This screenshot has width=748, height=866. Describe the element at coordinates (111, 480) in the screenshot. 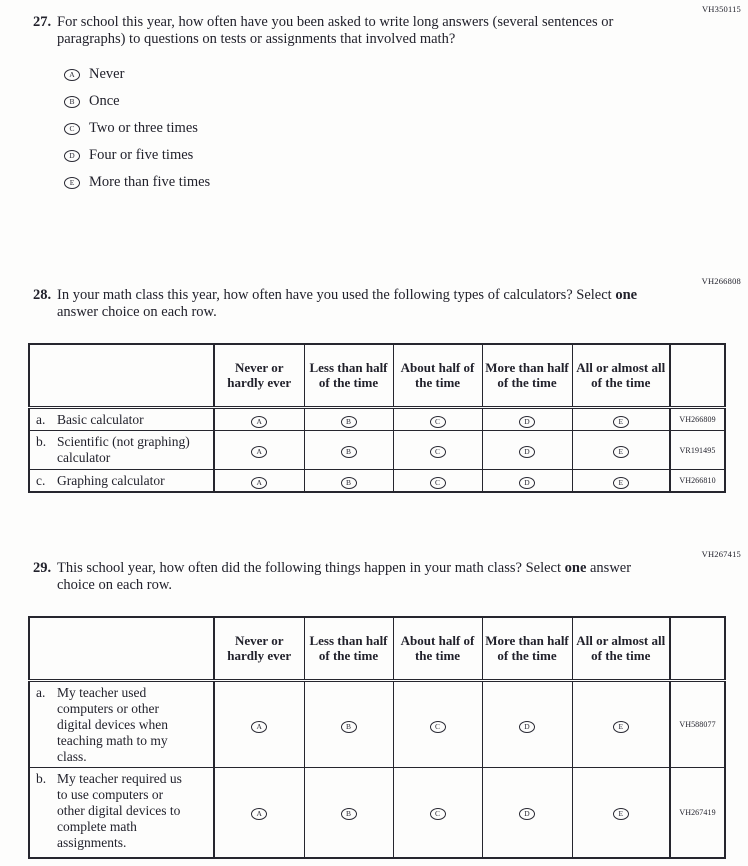

I see `row-label: Graphing calculator` at that location.